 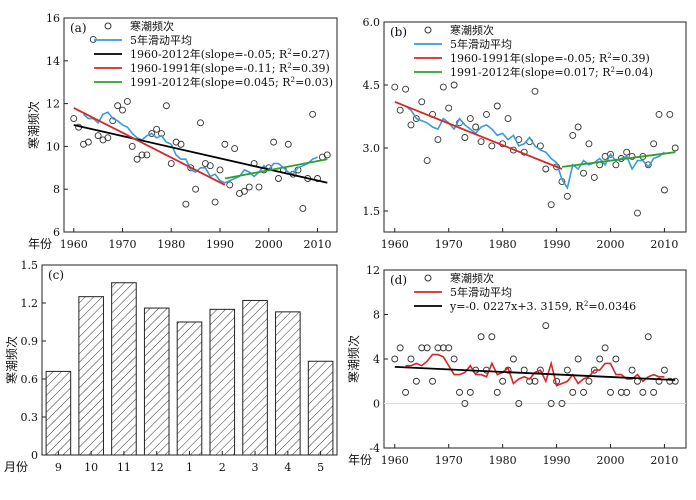 What do you see at coordinates (16, 467) in the screenshot?
I see `x-axis-label: 月份` at bounding box center [16, 467].